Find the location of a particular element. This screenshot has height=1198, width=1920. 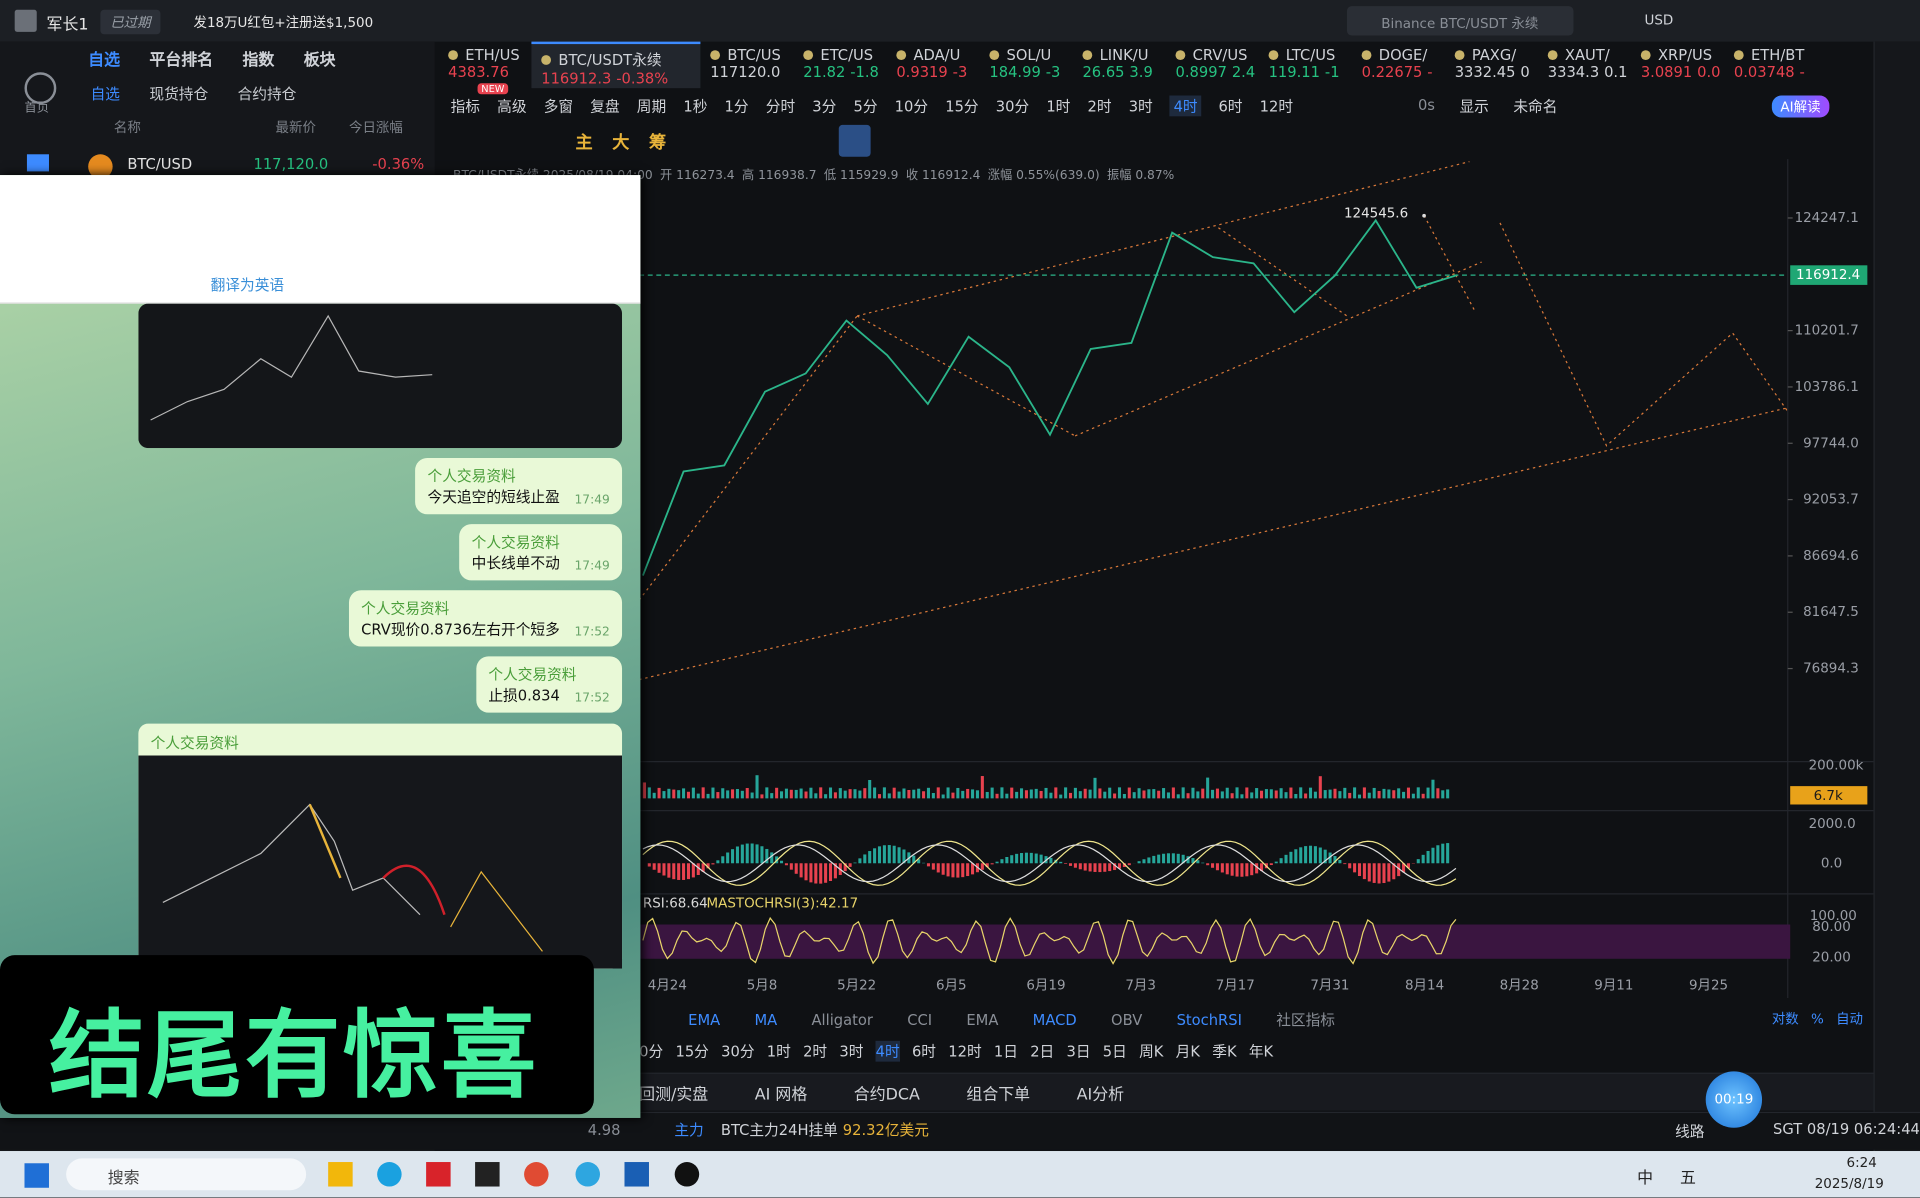

period-item: 季K is located at coordinates (1224, 1052).